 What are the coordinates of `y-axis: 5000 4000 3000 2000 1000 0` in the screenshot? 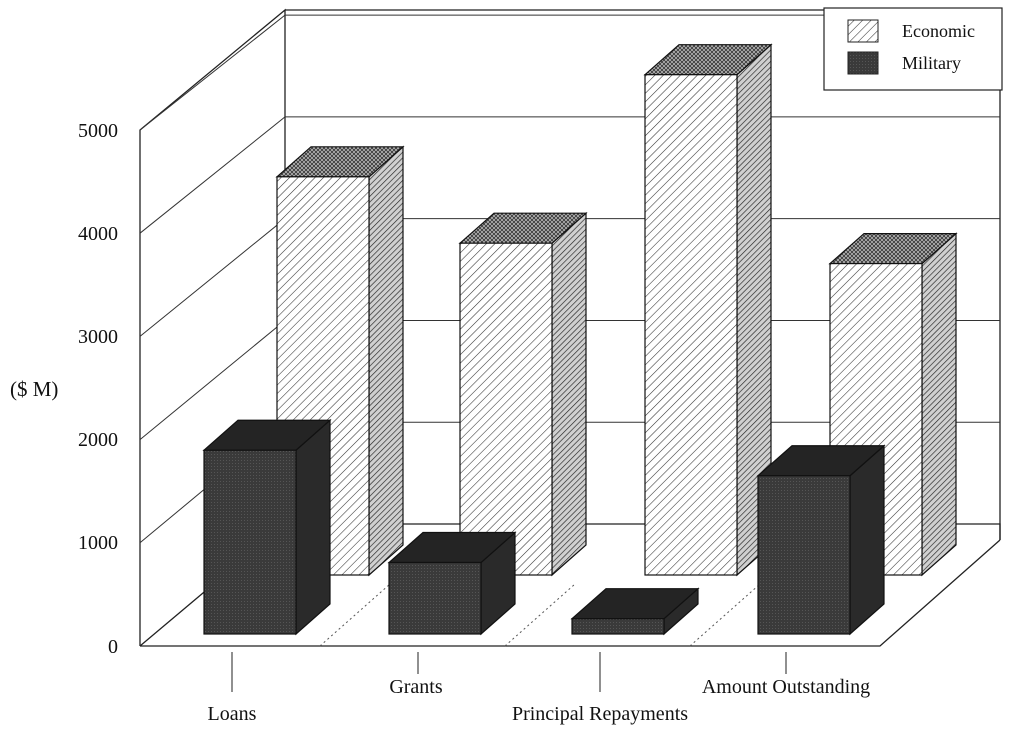 It's located at (98, 389).